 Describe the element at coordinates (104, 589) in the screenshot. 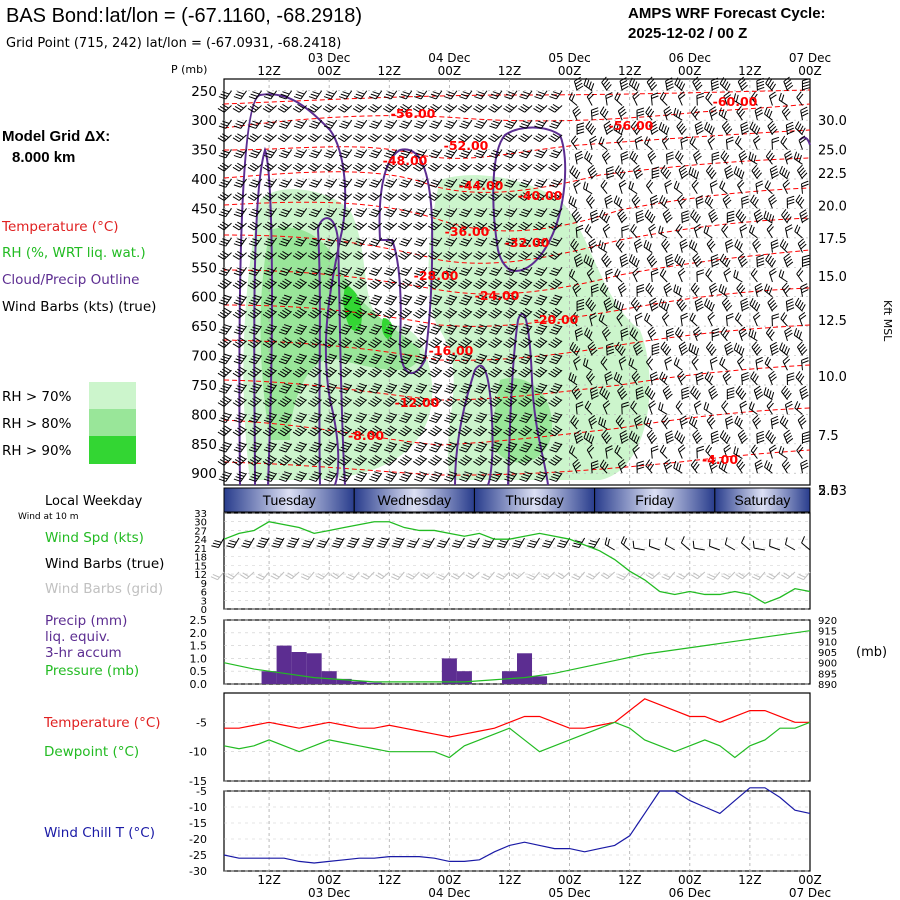

I see `label-wind-grid: Wind Barbs (grid)` at that location.